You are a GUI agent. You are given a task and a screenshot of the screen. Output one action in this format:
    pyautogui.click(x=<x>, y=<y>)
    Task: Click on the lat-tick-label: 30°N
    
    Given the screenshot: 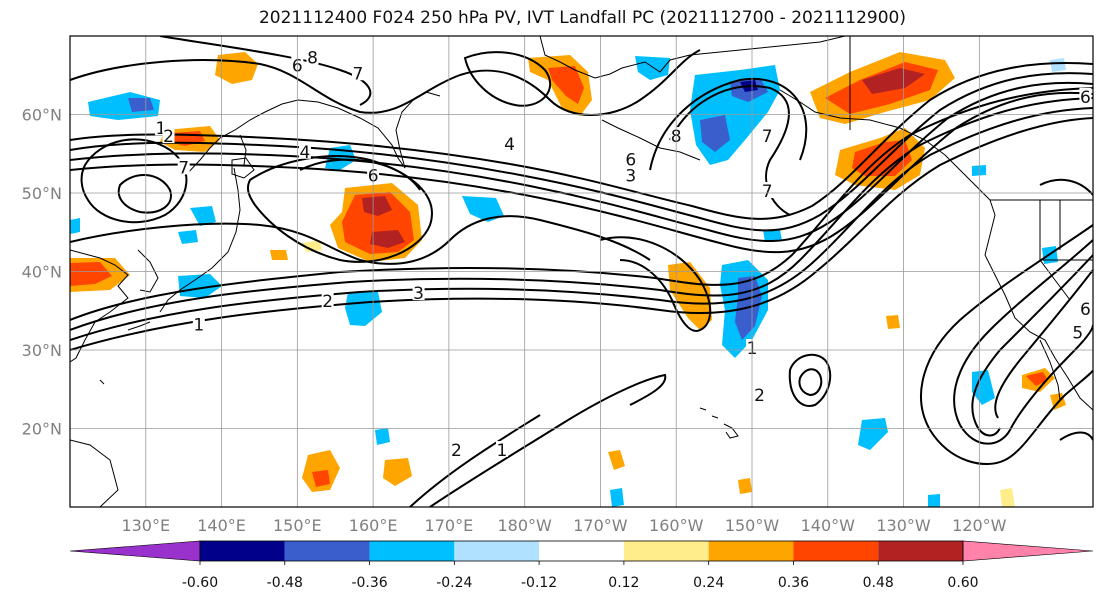 What is the action you would take?
    pyautogui.click(x=42, y=350)
    